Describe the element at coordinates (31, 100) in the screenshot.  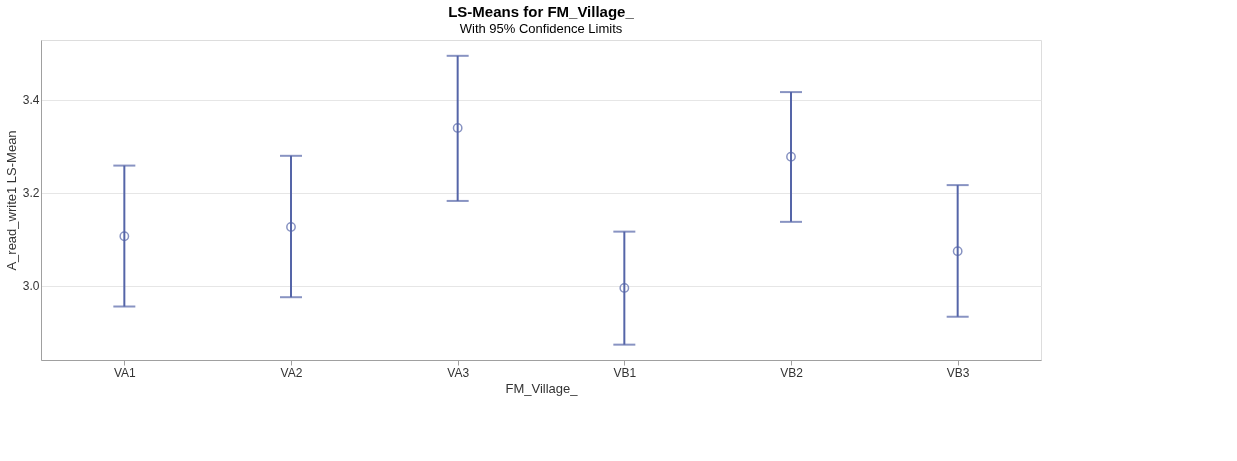
I see `y-tick-label: 3.4` at that location.